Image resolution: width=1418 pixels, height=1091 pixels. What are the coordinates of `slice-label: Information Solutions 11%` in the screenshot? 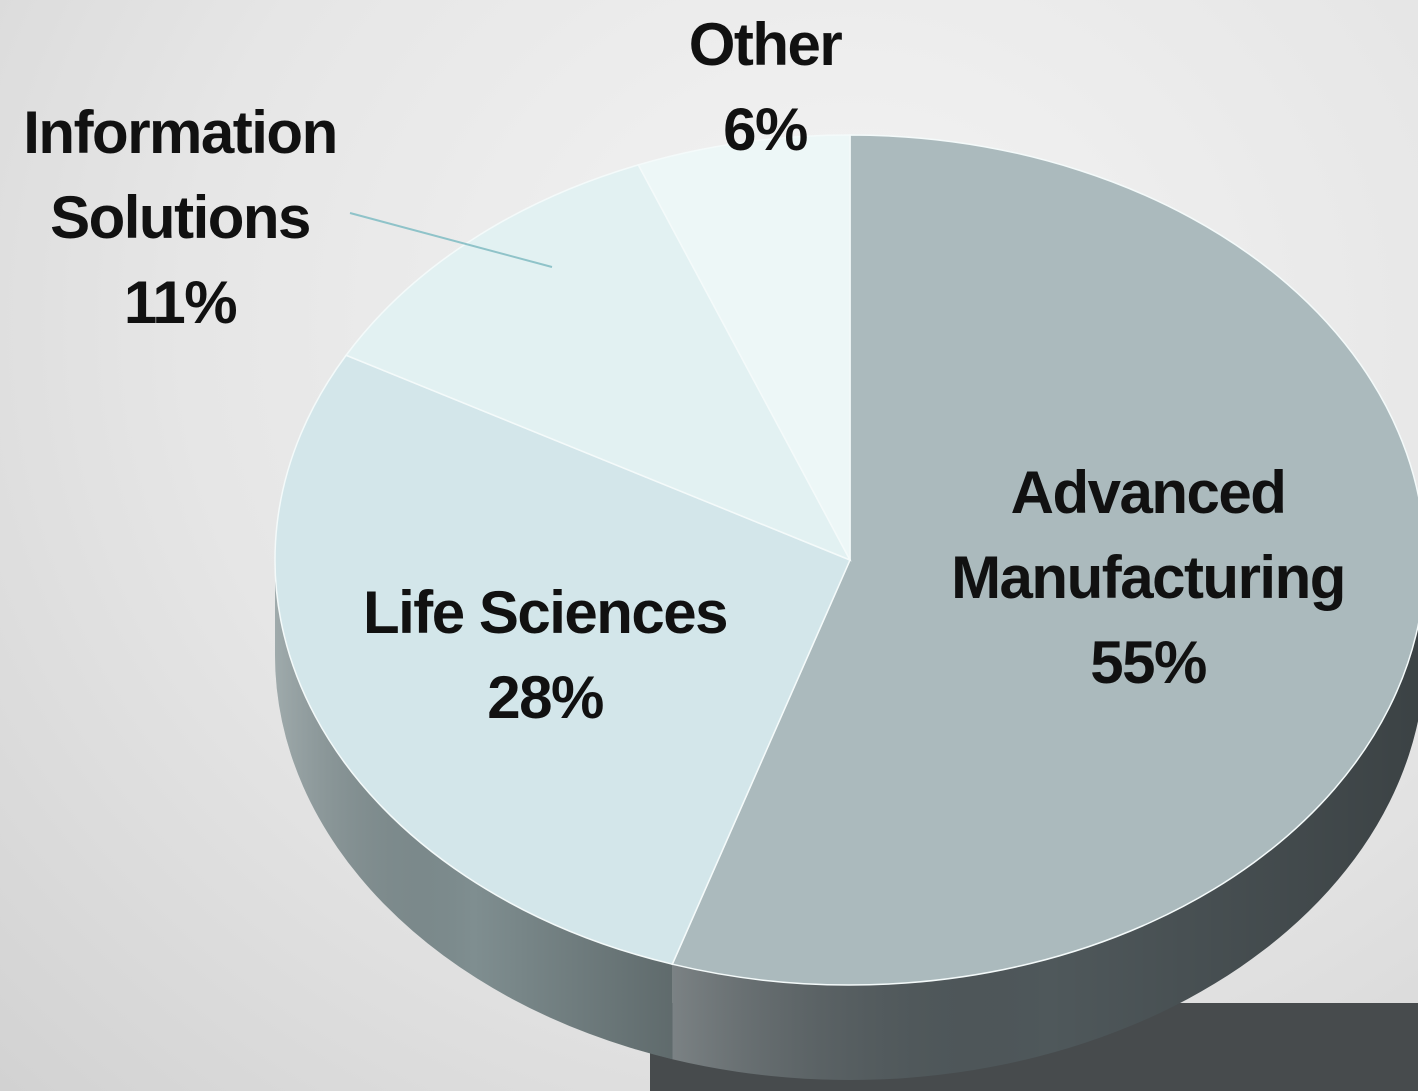 It's located at (185, 218).